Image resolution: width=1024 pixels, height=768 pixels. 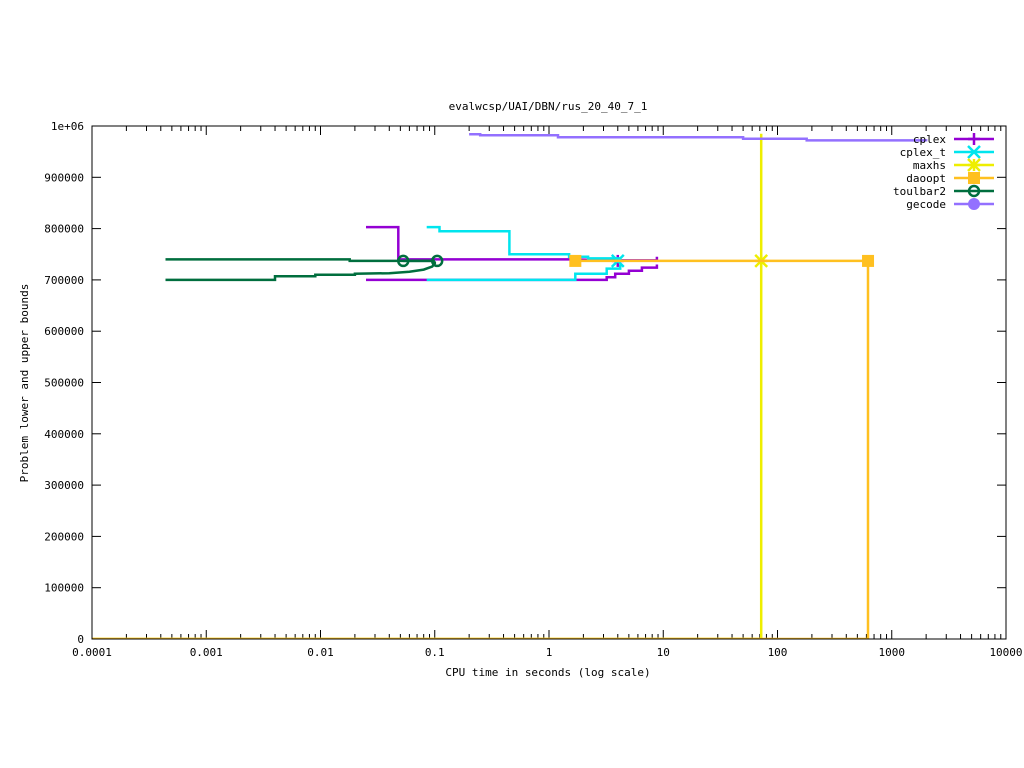 I want to click on legend-label: maxhs, so click(x=929, y=165).